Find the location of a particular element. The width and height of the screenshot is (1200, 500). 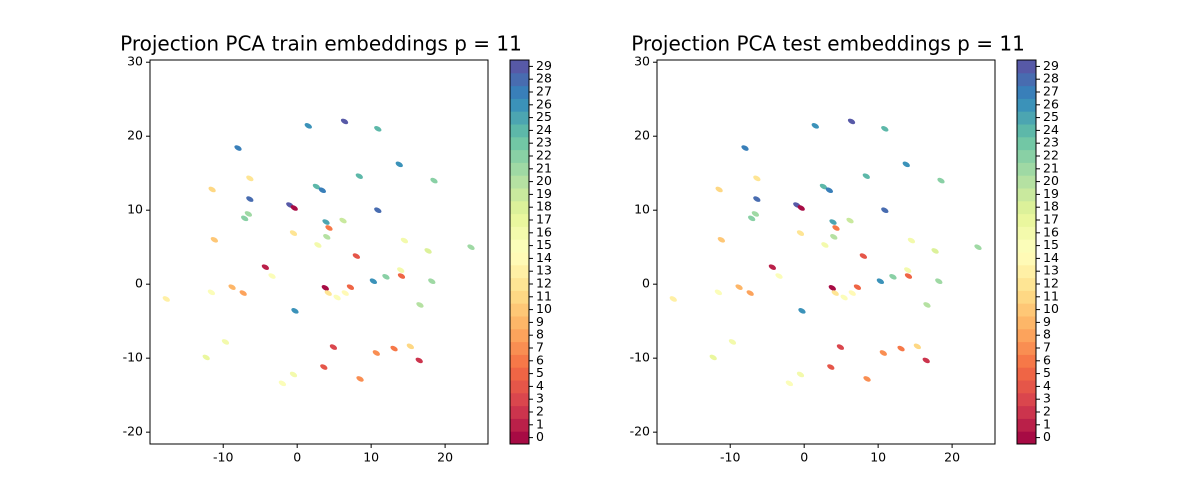

chart-title: Projection PCA test embeddings p = 11 is located at coordinates (828, 44).